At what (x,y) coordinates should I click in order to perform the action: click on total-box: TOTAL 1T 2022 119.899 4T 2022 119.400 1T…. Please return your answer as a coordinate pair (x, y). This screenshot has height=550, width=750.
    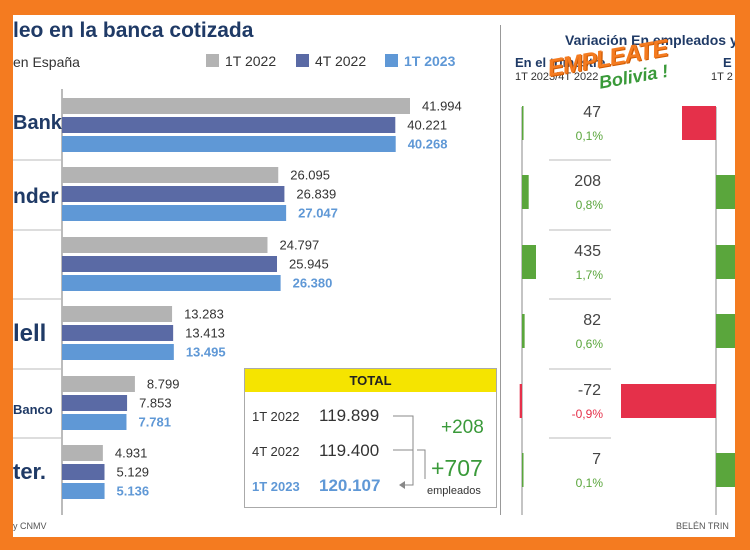
    Looking at the image, I should click on (370, 438).